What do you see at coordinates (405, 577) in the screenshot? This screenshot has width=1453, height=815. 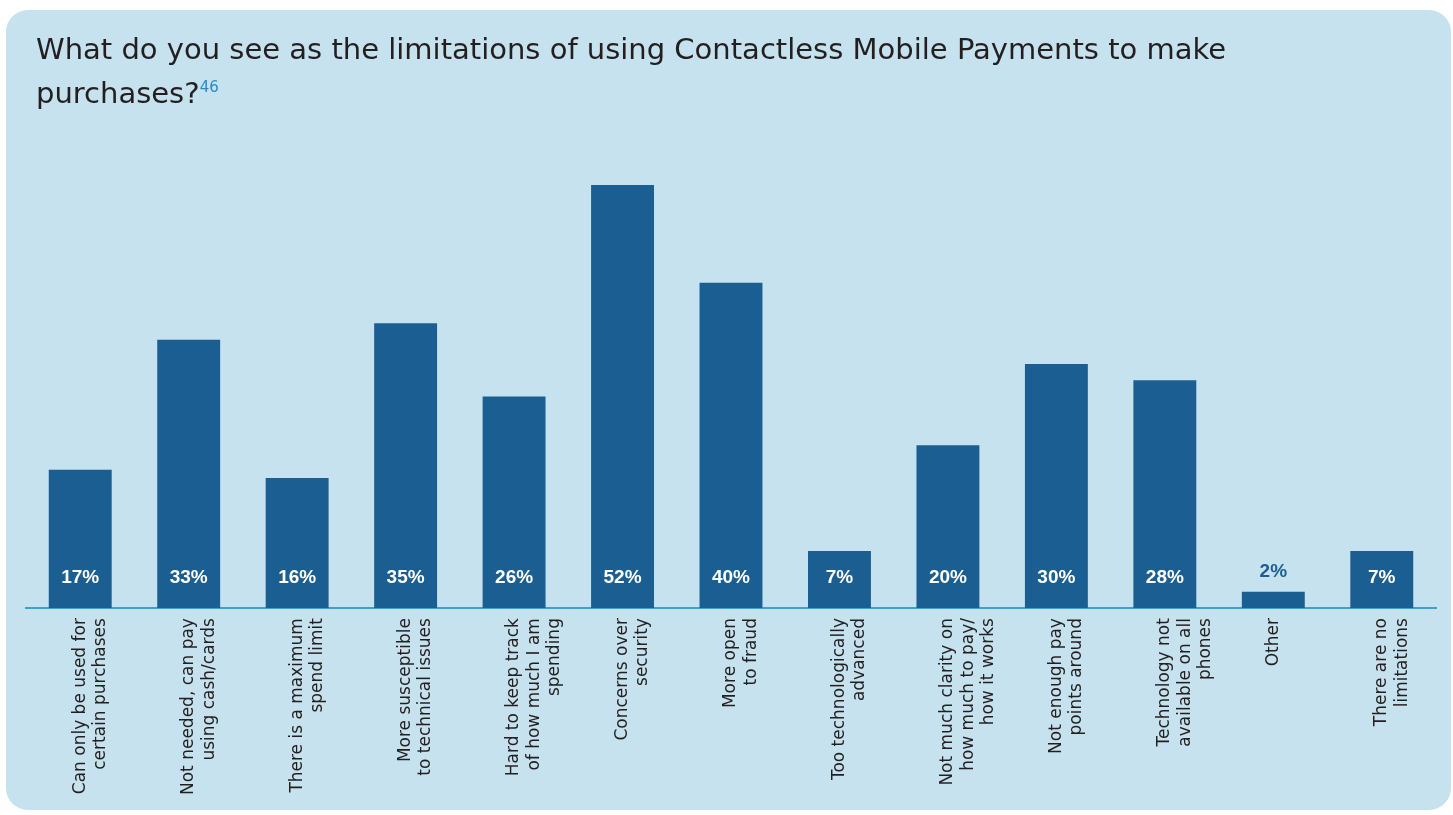 I see `data-label: 35%` at bounding box center [405, 577].